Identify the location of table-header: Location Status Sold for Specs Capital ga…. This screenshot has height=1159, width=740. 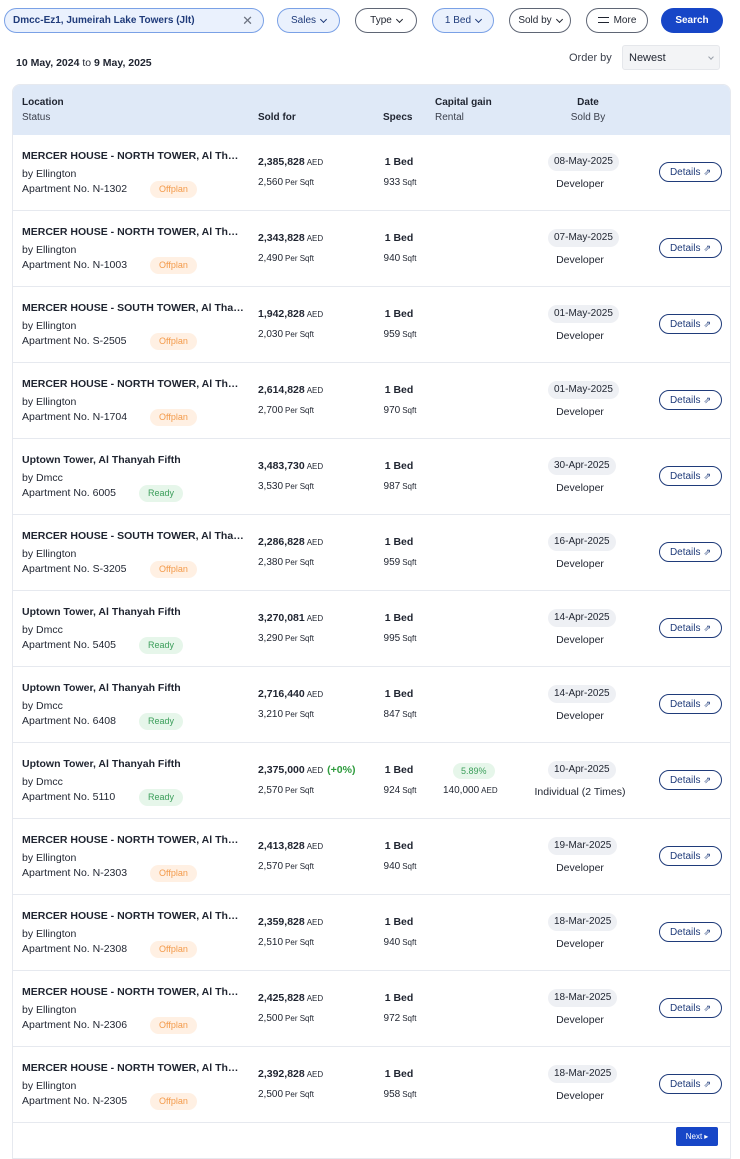
(371, 110).